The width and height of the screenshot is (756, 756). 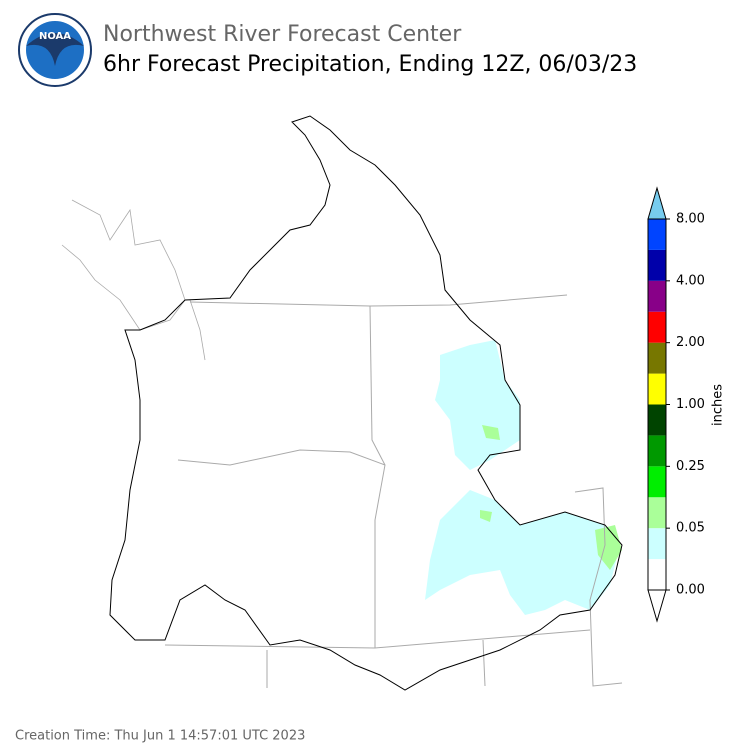 I want to click on tick-label: 8.00, so click(x=690, y=219).